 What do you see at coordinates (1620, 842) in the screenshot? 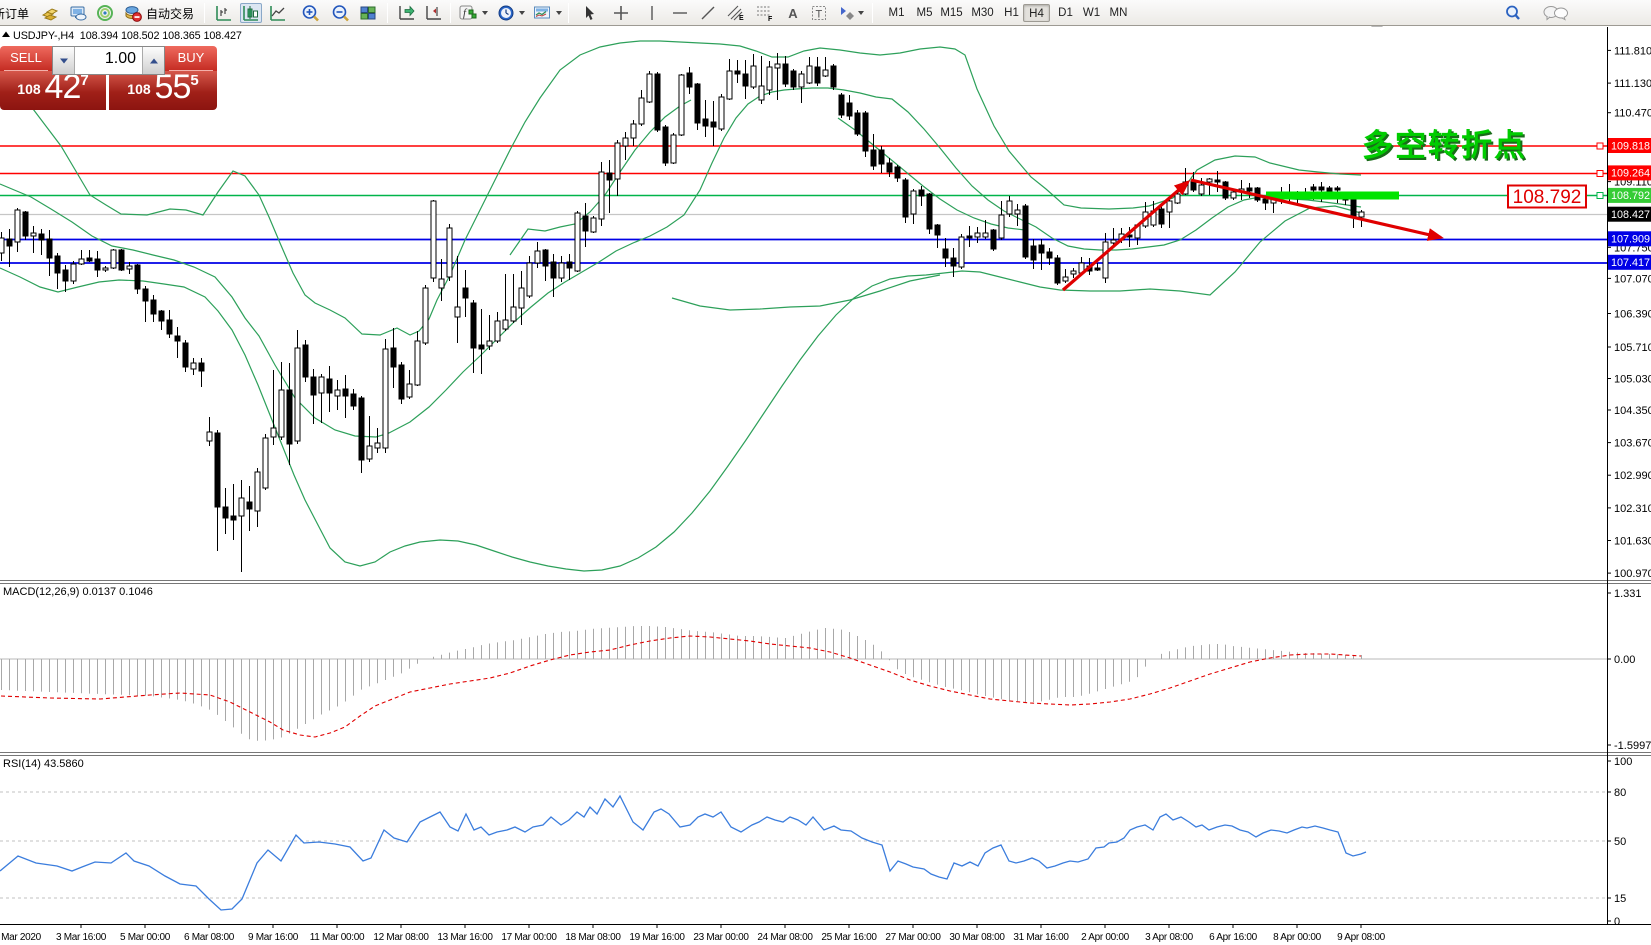
I see `svg-text: 50` at bounding box center [1620, 842].